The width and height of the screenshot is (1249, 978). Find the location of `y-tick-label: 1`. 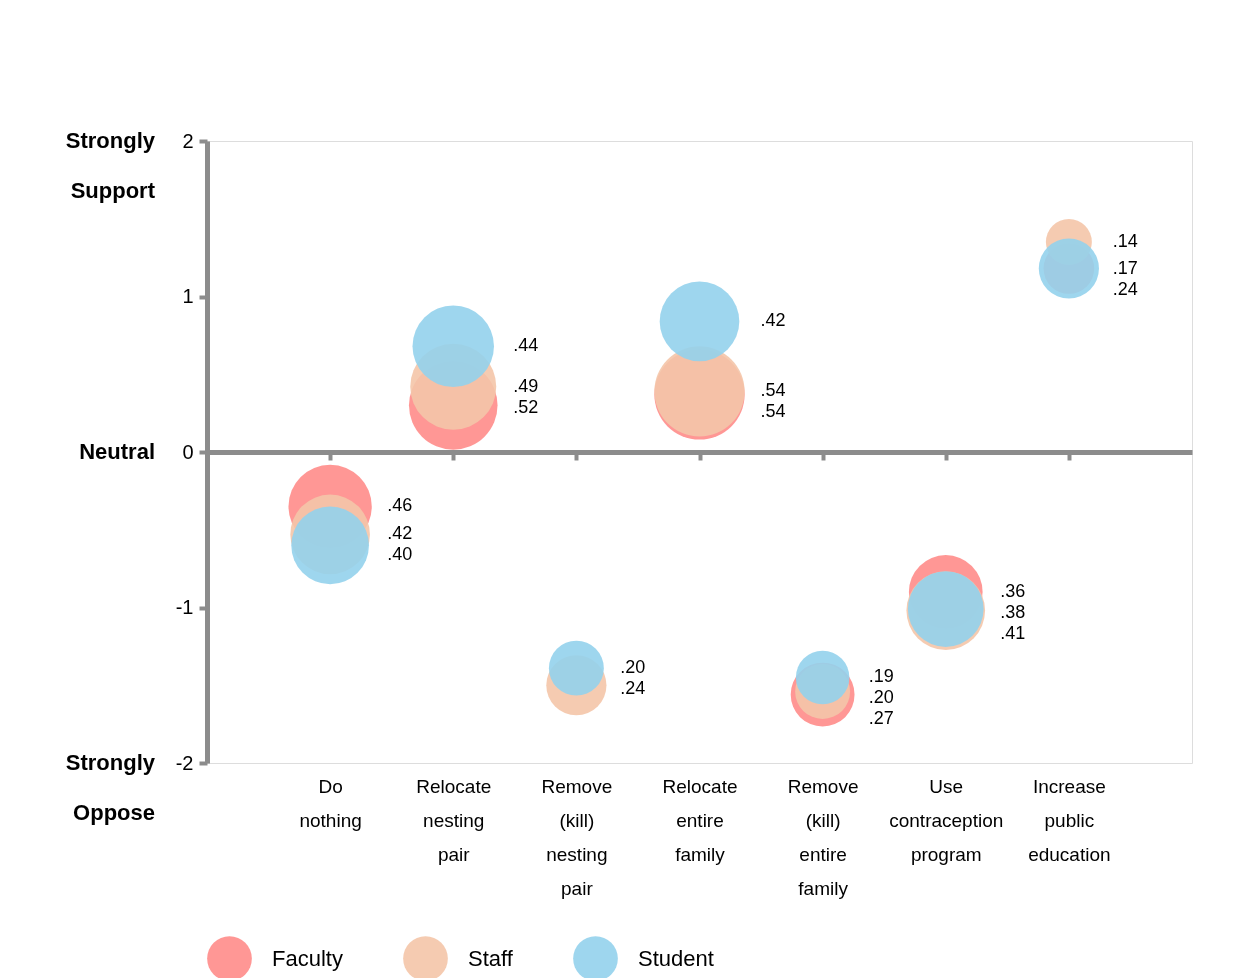

y-tick-label: 1 is located at coordinates (188, 296).